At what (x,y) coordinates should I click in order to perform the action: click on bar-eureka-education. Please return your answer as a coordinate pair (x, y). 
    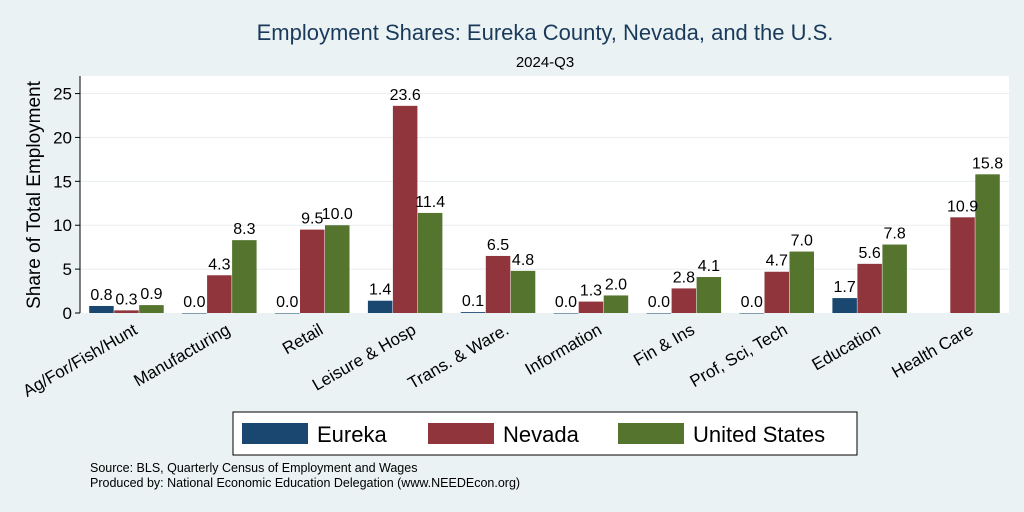
    Looking at the image, I should click on (844, 305).